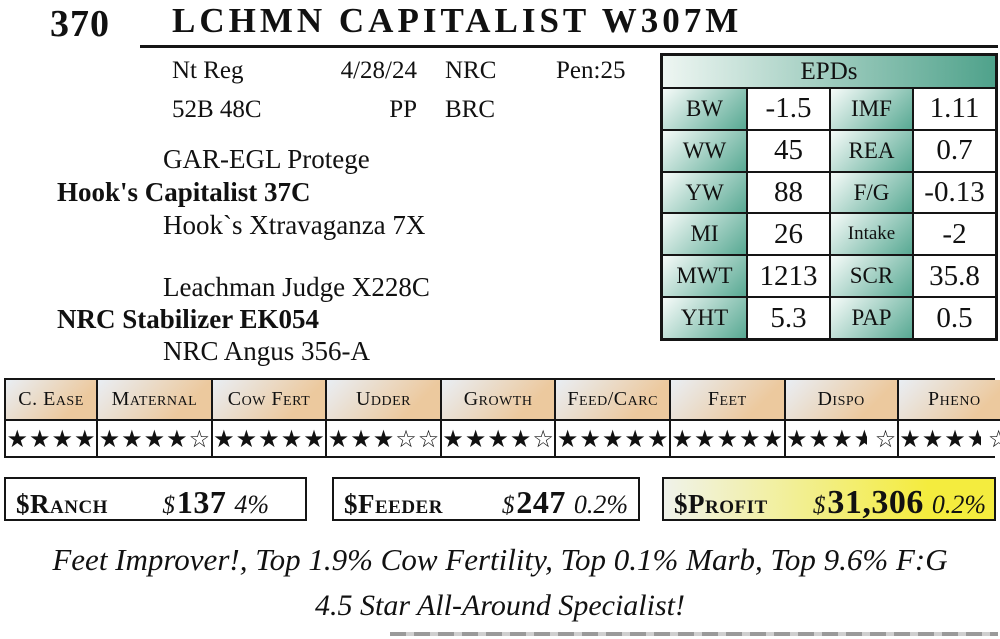 This screenshot has width=1000, height=639. Describe the element at coordinates (704, 317) in the screenshot. I see `epd-label-yht: YHT` at that location.